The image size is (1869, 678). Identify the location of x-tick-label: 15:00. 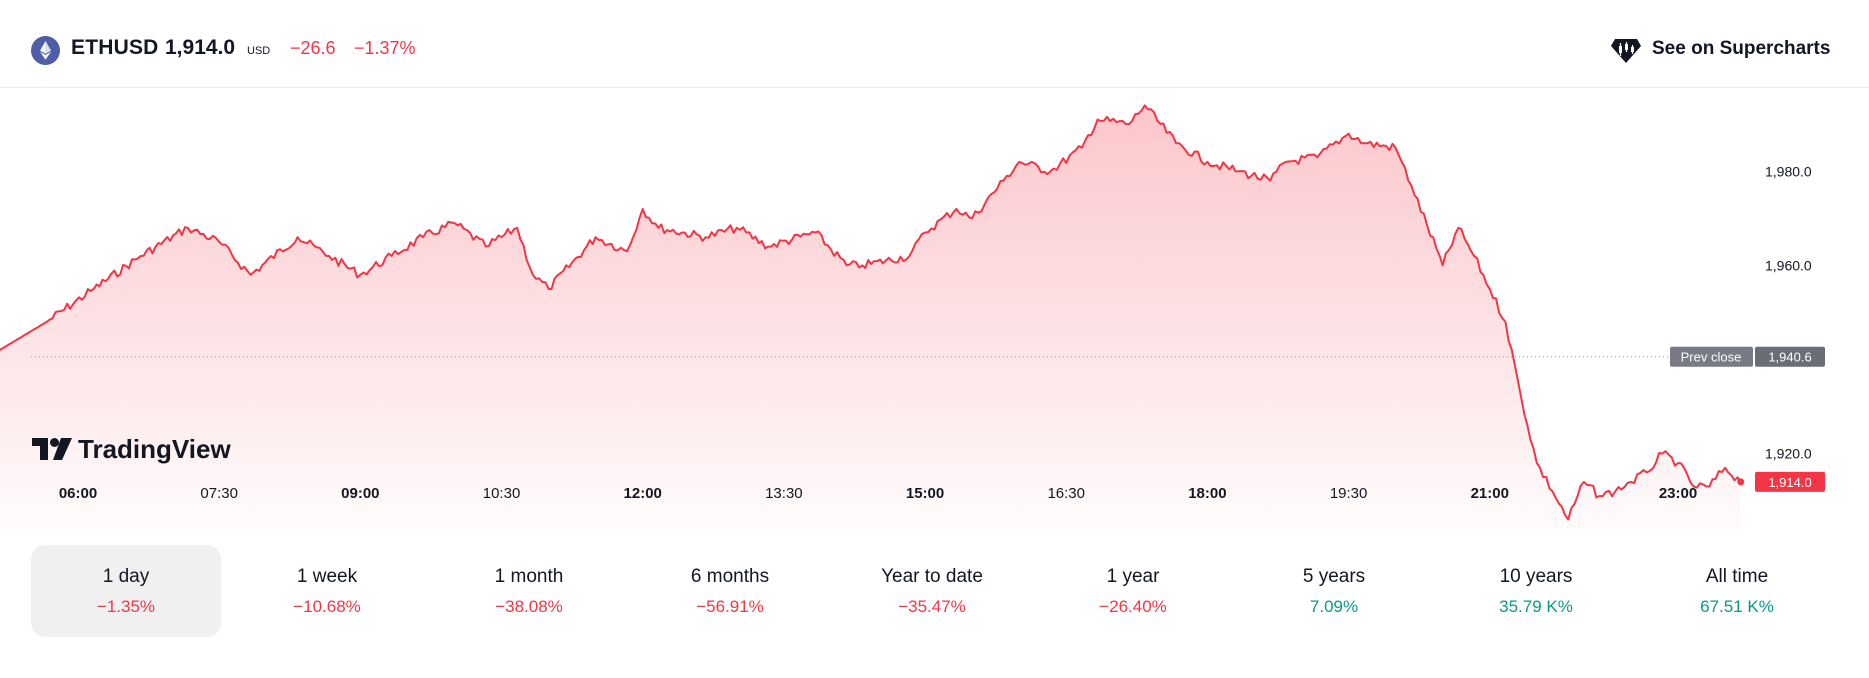
(925, 493).